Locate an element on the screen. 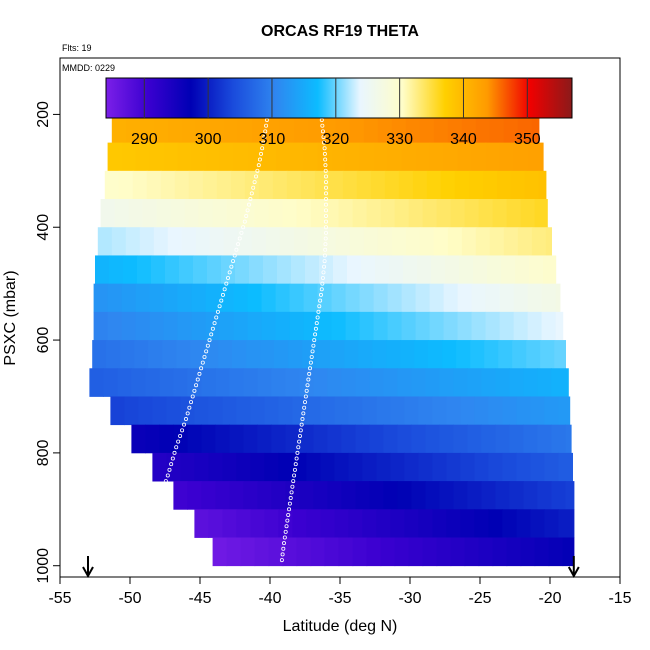 This screenshot has height=650, width=650. y-tick-label: 1000 is located at coordinates (43, 566).